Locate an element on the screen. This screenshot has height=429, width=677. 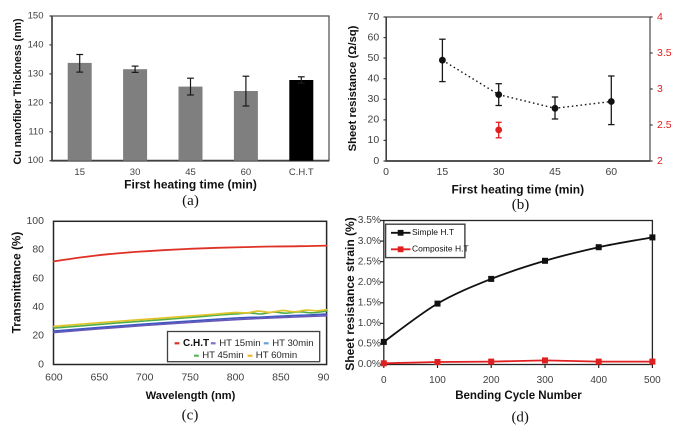
svg-text: Sheet resistance strain (%) is located at coordinates (350, 293).